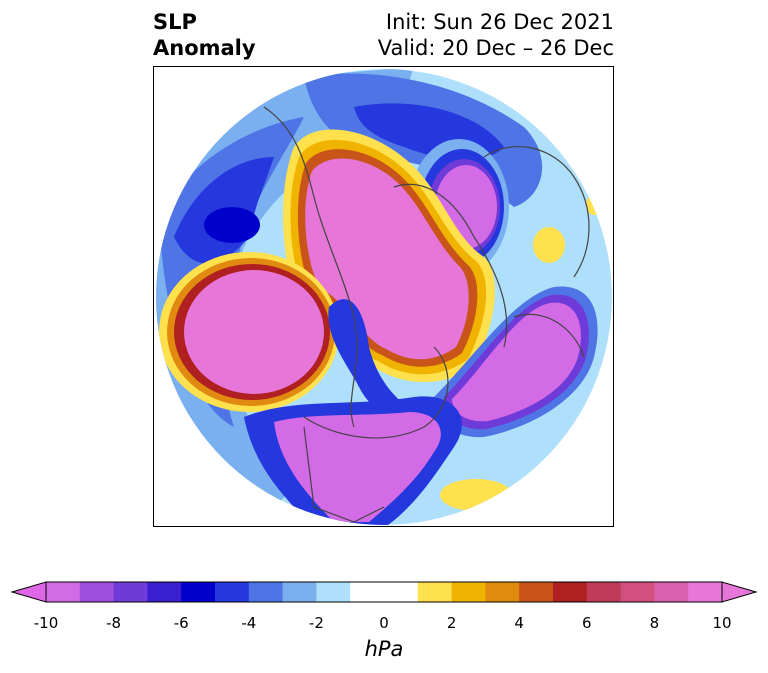 The height and width of the screenshot is (673, 768). I want to click on colorbar-tick-label: -10, so click(46, 623).